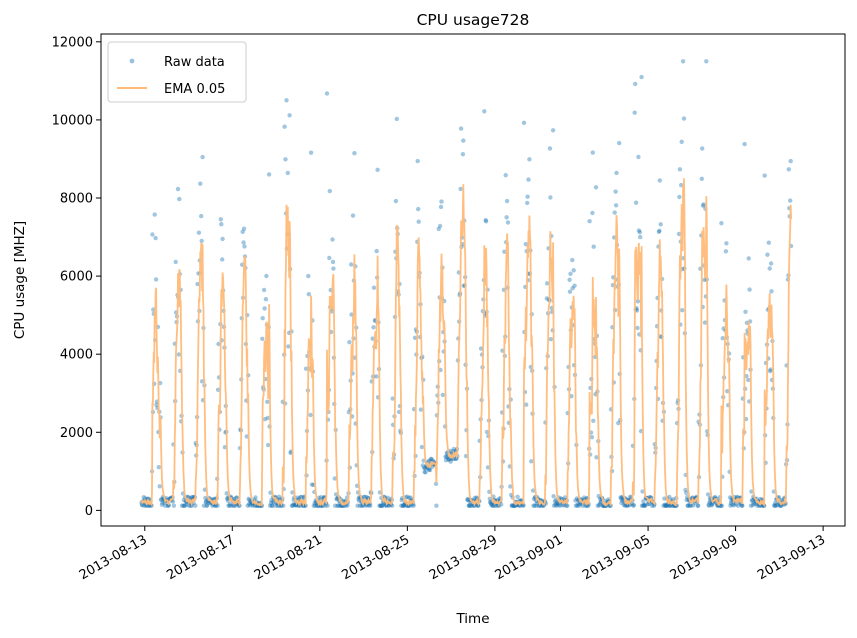 This screenshot has height=638, width=857. Describe the element at coordinates (194, 89) in the screenshot. I see `legend-label-ema: EMA 0.05` at that location.